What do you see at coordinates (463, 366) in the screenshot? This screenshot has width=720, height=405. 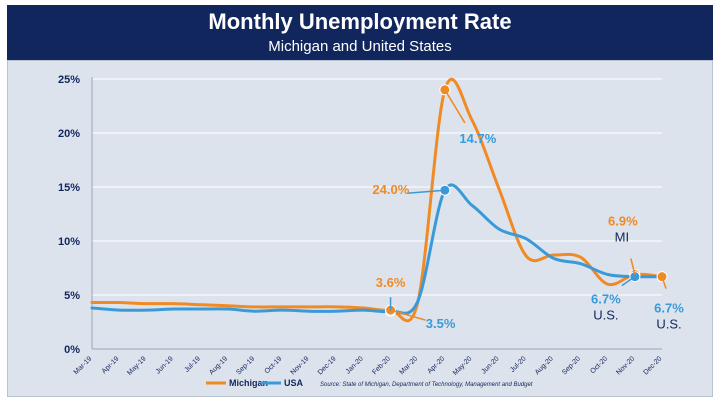 I see `x-tick-label: May-20` at bounding box center [463, 366].